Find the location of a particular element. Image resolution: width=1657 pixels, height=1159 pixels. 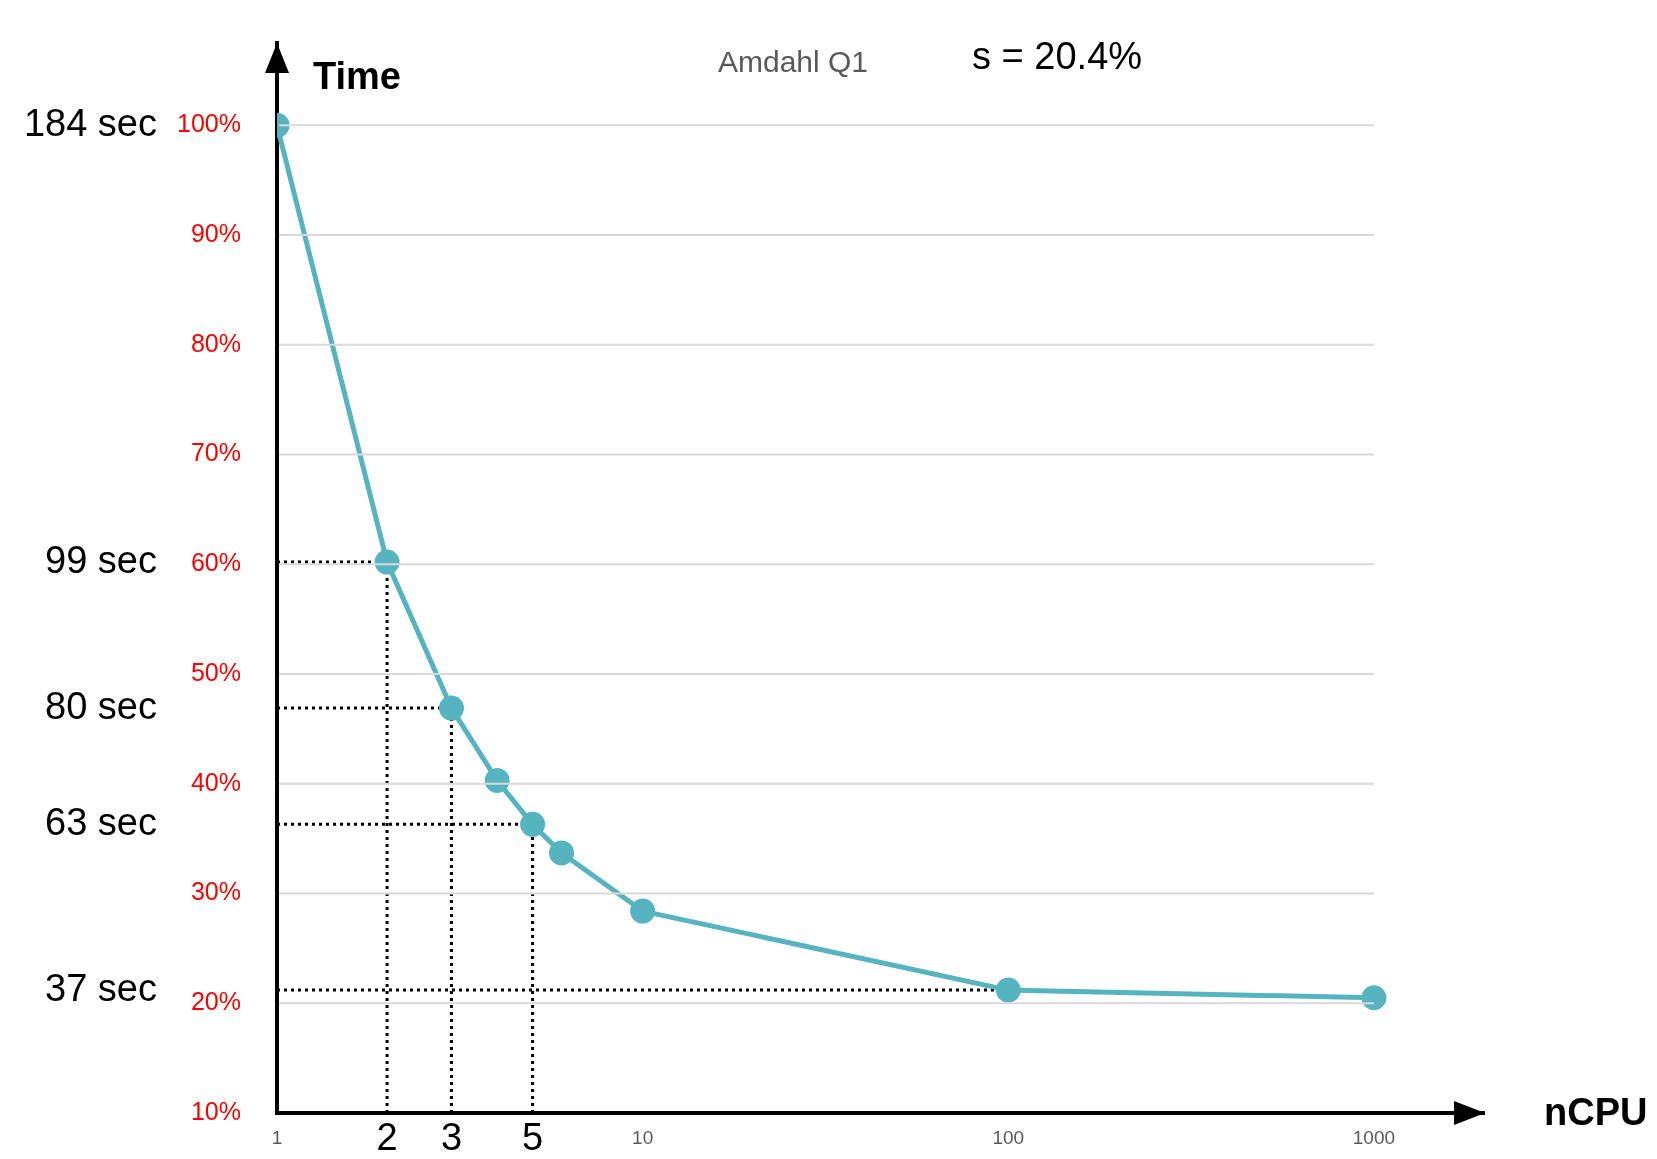

y-tick-label: 30% is located at coordinates (215, 891).